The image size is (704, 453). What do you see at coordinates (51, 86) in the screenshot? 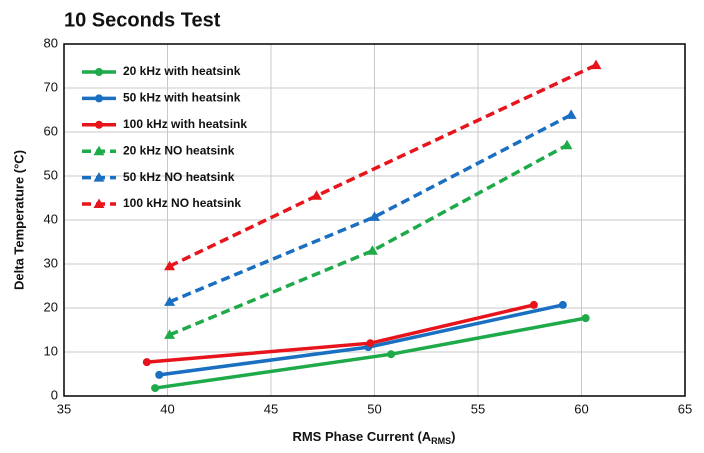
I see `y-tick-label: 70` at bounding box center [51, 86].